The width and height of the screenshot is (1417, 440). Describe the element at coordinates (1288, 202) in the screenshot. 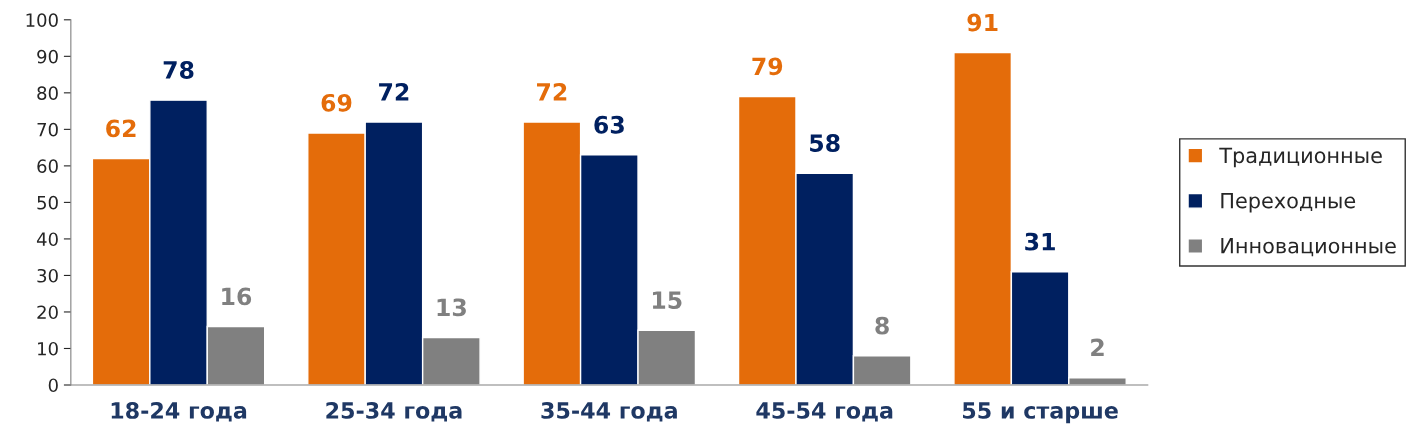

I see `legend-label: Переходные` at that location.